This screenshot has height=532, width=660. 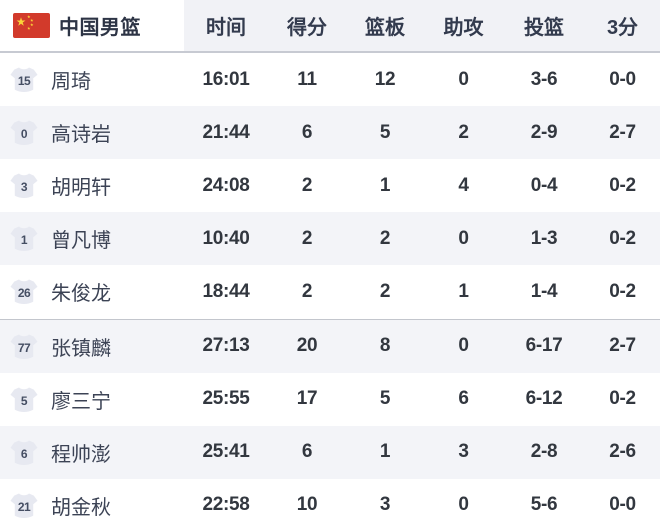 What do you see at coordinates (81, 454) in the screenshot?
I see `player-name: 程帅澎` at bounding box center [81, 454].